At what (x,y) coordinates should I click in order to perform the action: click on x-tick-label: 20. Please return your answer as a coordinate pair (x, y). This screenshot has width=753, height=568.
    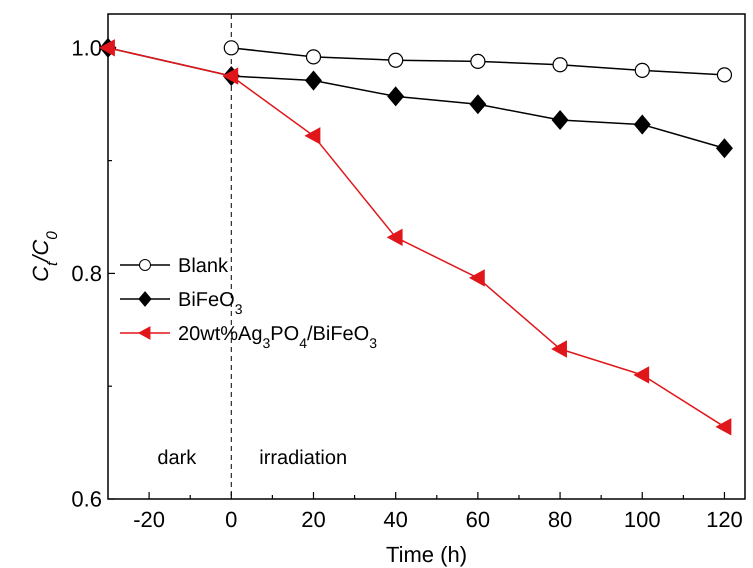
    Looking at the image, I should click on (313, 519).